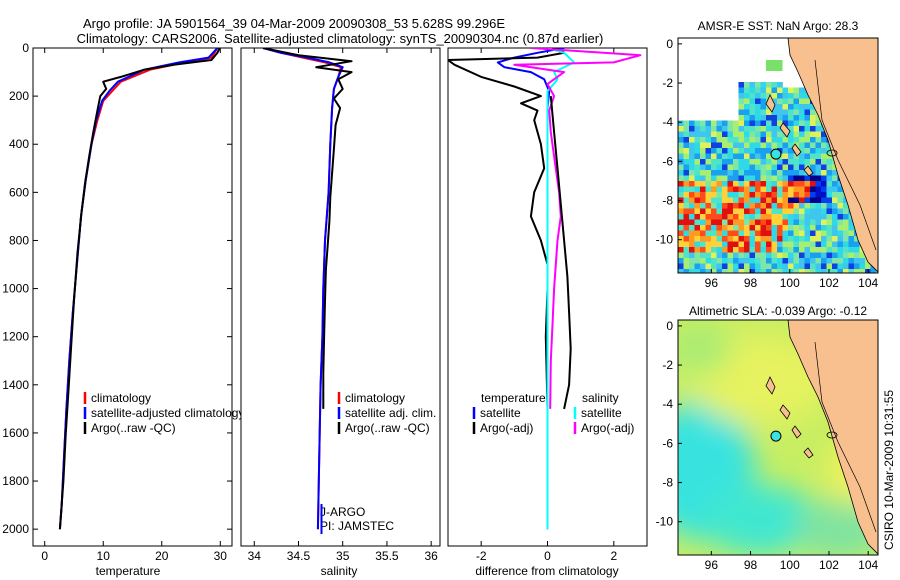 Image resolution: width=900 pixels, height=580 pixels. Describe the element at coordinates (667, 201) in the screenshot. I see `sst_map-lat-label: -8` at that location.